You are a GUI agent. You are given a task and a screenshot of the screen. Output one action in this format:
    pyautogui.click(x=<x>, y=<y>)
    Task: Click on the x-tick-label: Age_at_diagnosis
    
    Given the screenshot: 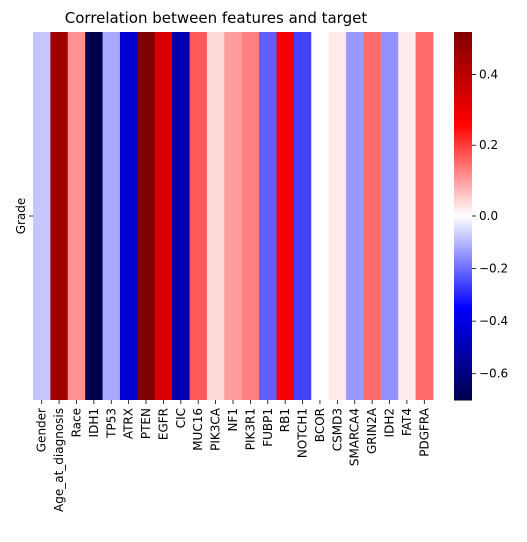 What is the action you would take?
    pyautogui.click(x=59, y=460)
    